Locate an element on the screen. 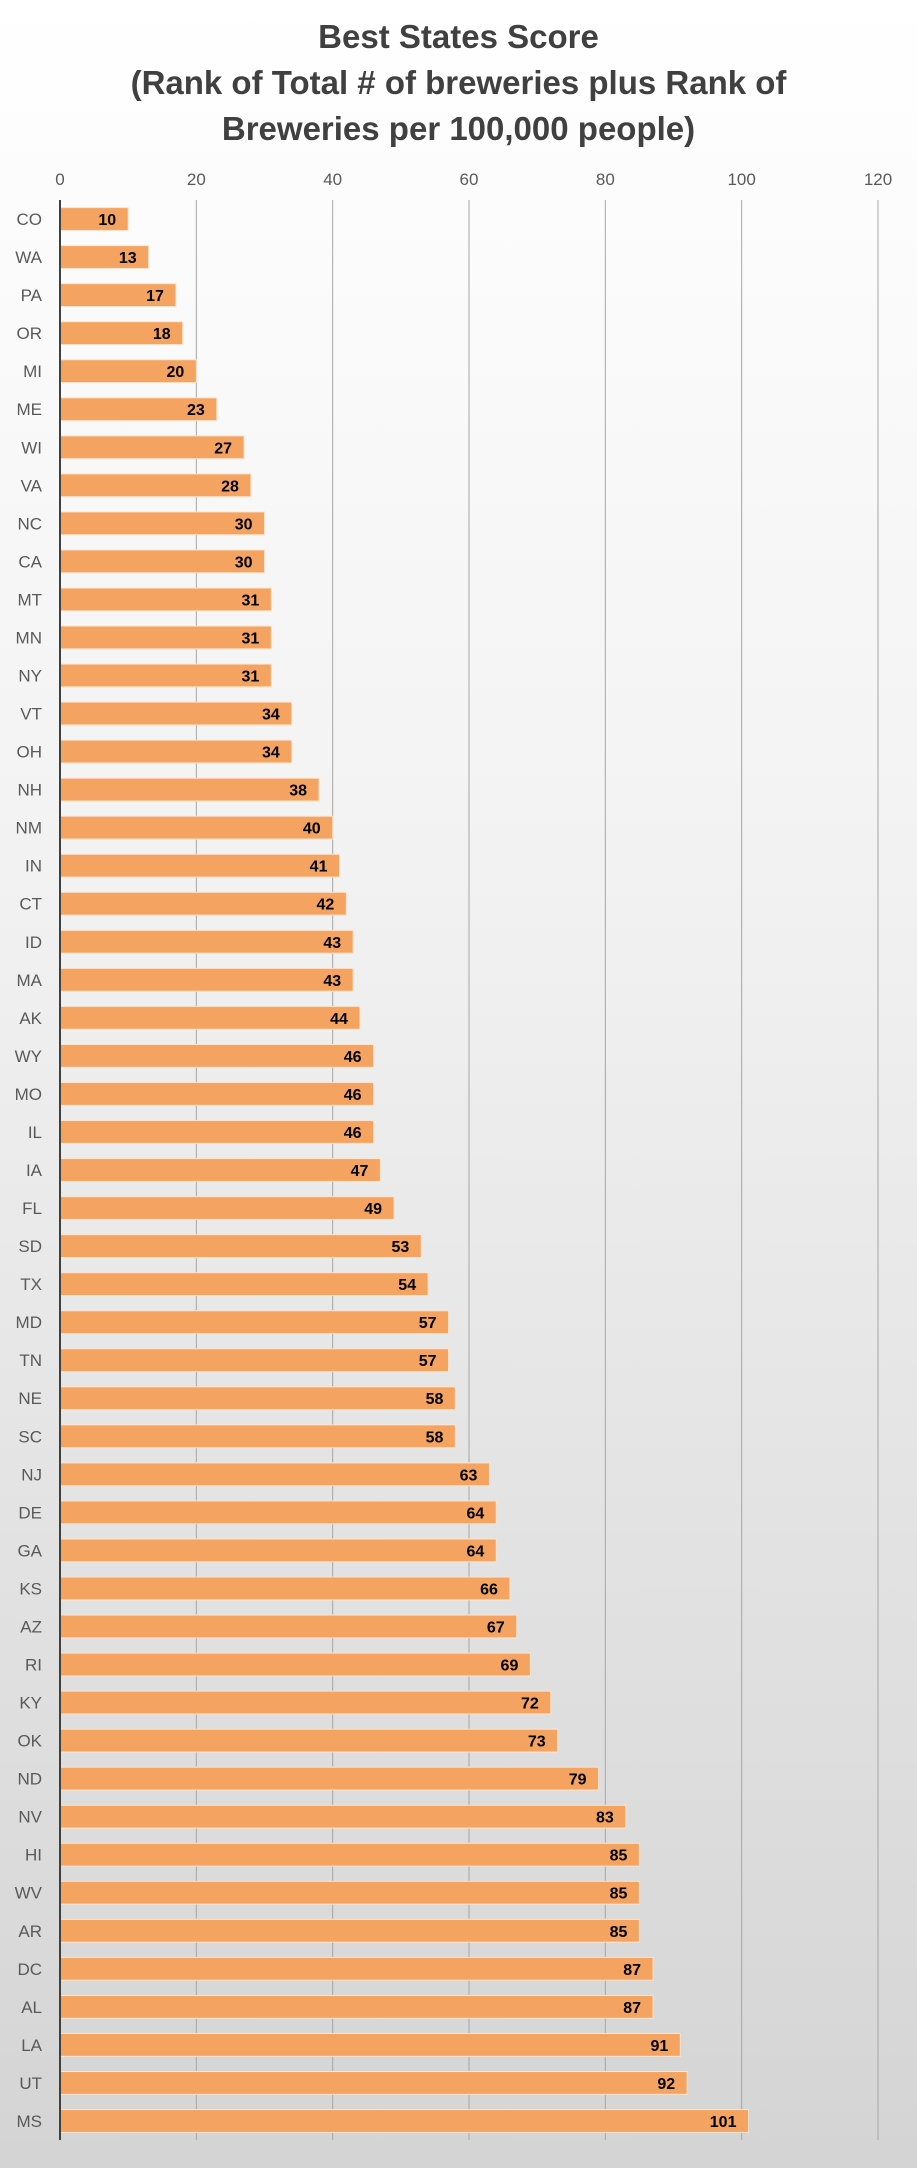  bar-MO is located at coordinates (217, 1094).